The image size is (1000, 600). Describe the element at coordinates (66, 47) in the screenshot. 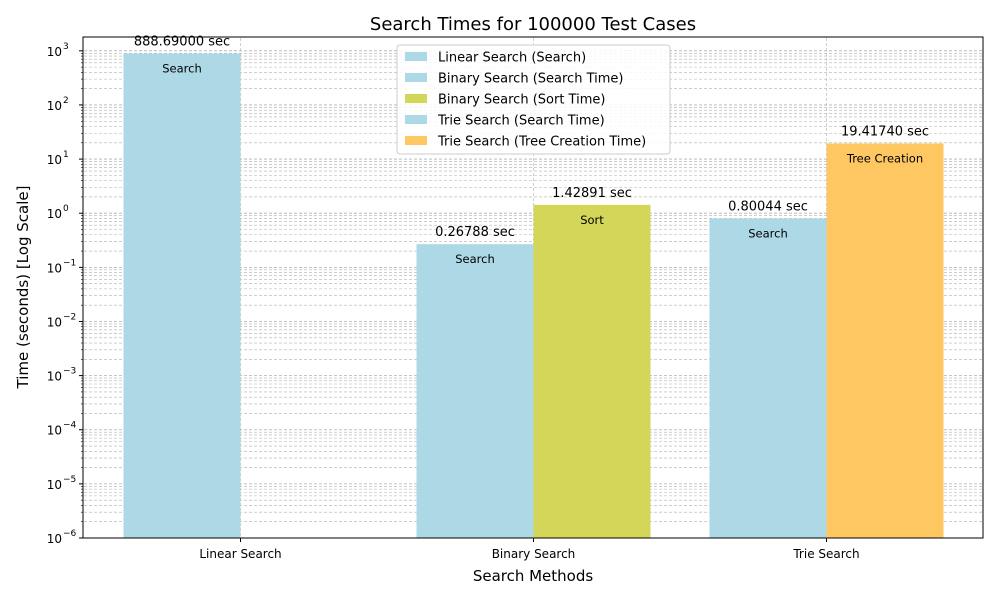

I see `y-tick-exponent: 3` at that location.